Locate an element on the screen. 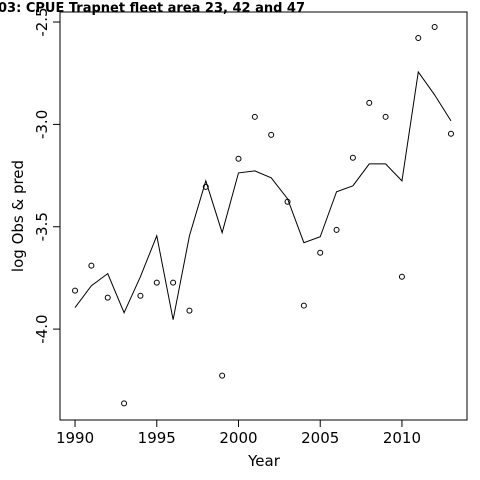 This screenshot has width=480, height=480. x-tick-label: 2010 is located at coordinates (402, 438).